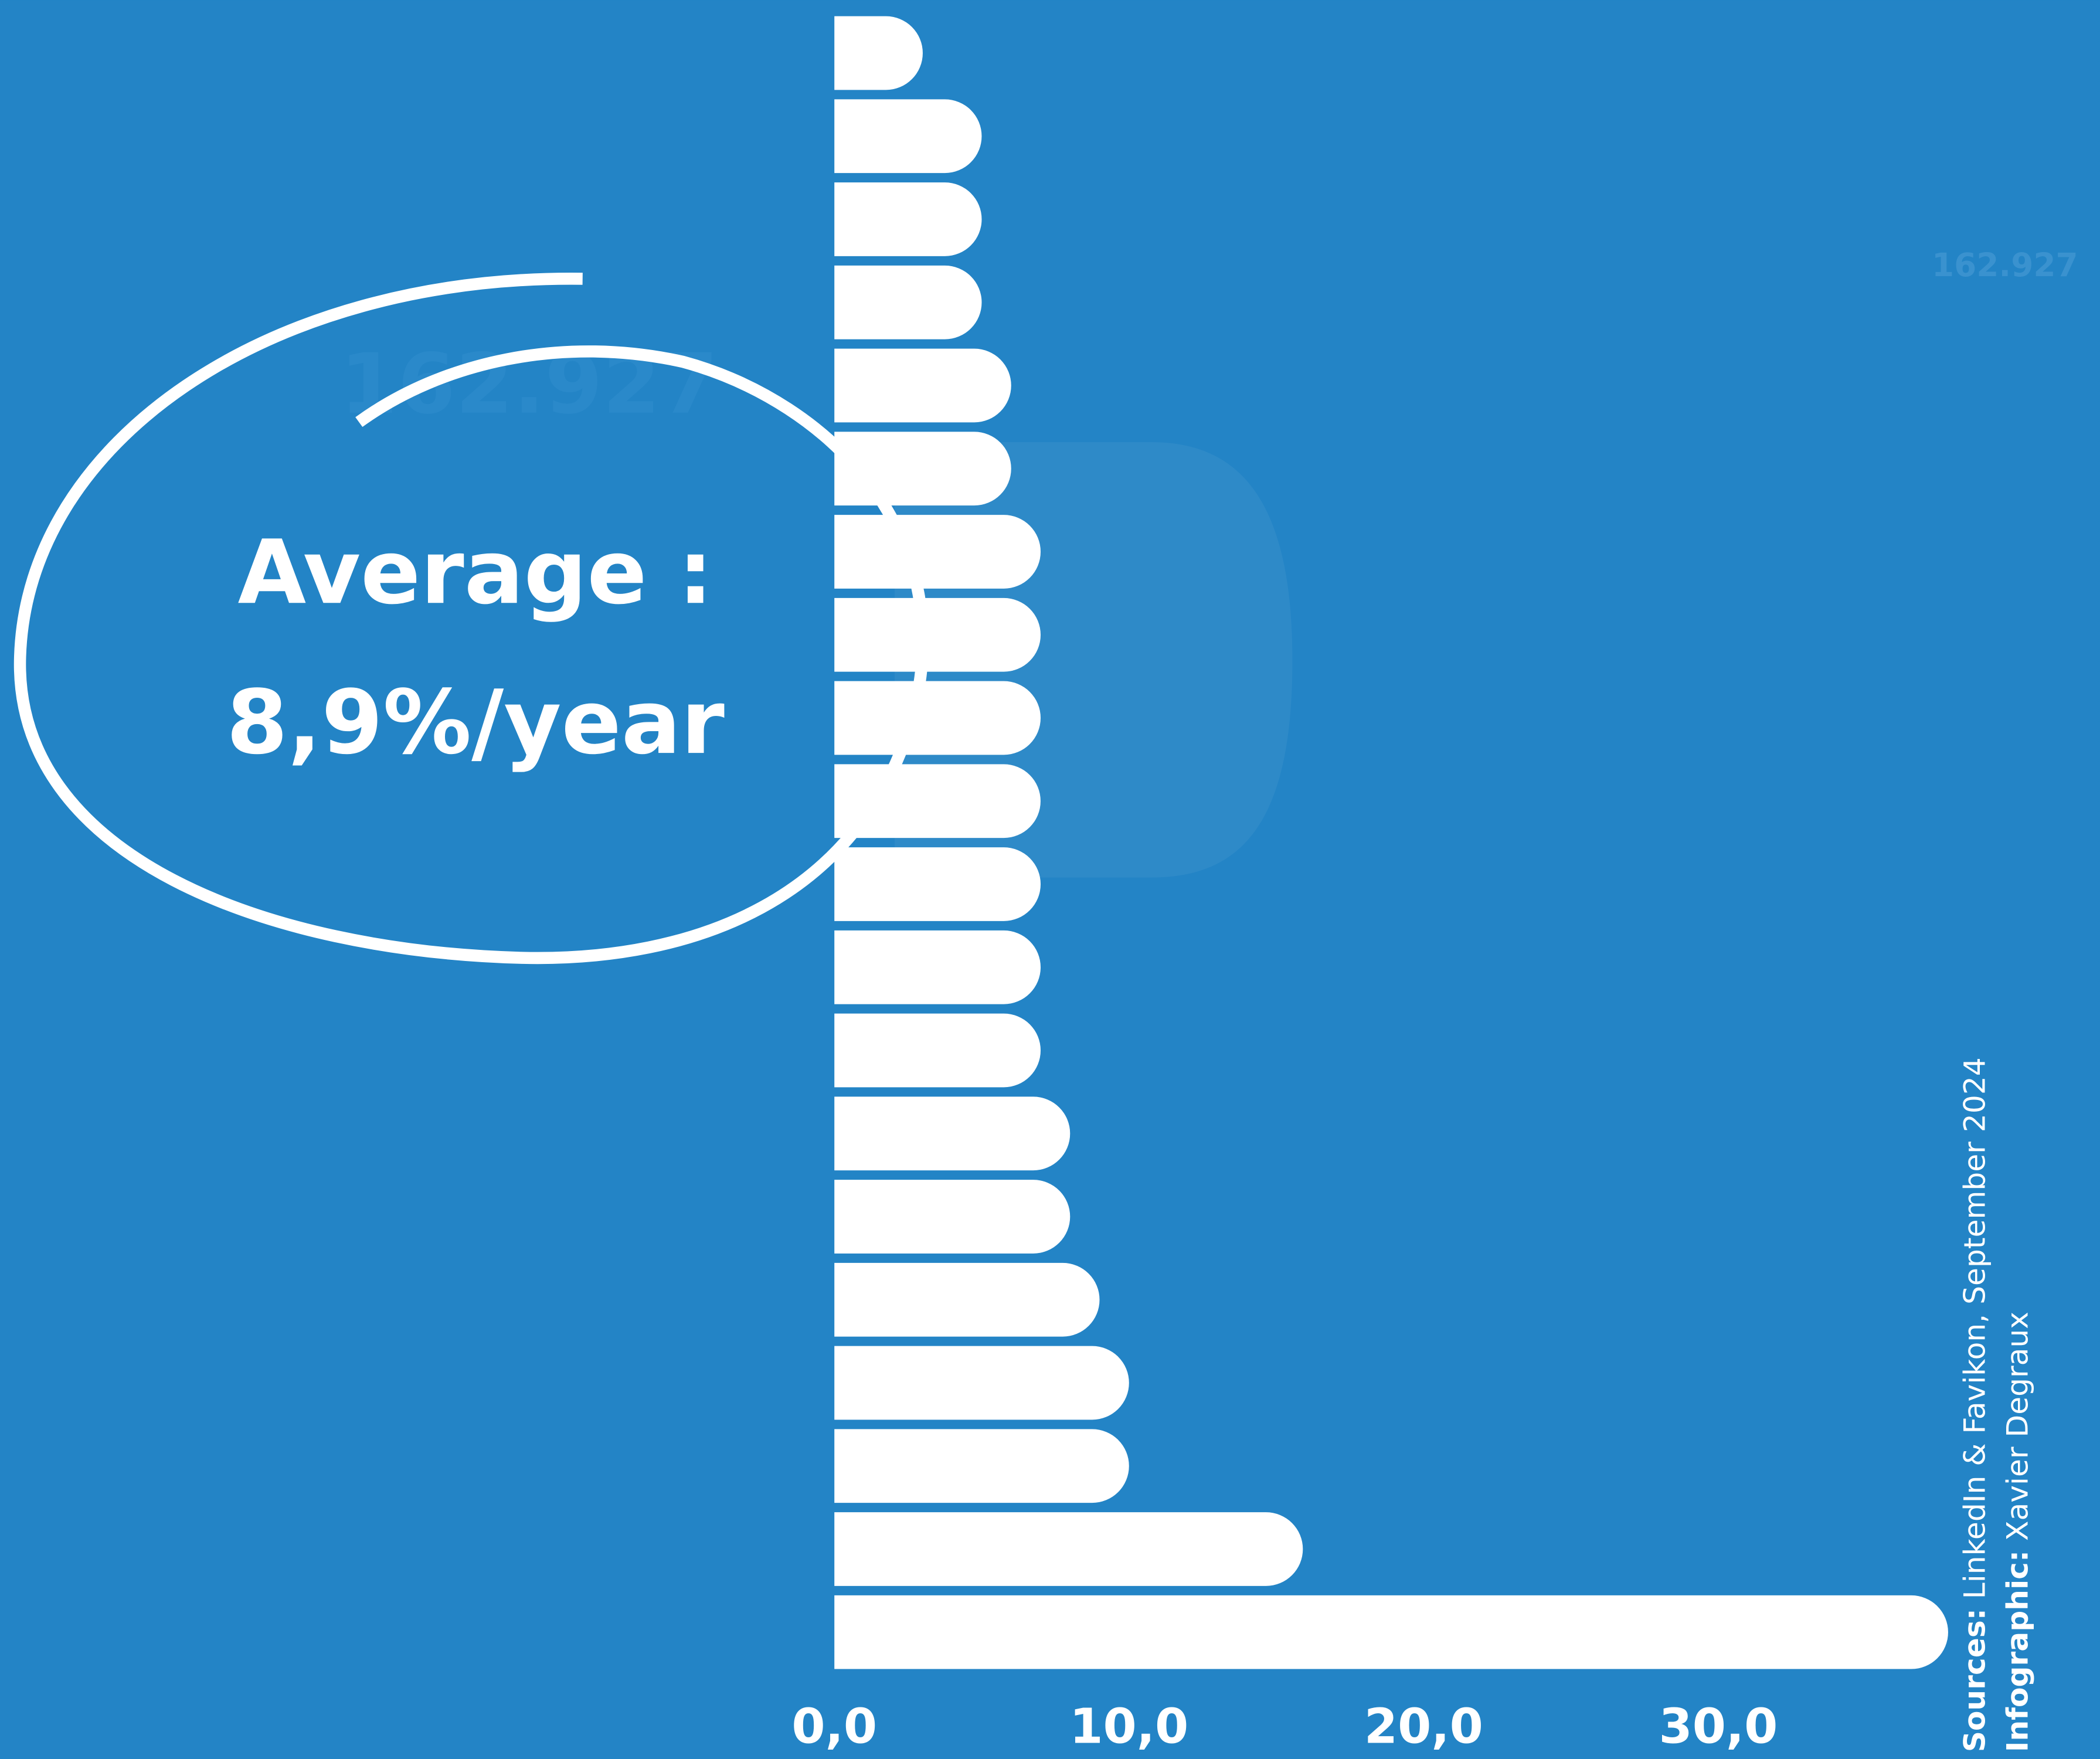  What do you see at coordinates (1975, 1680) in the screenshot?
I see `sources-label: Sources:` at bounding box center [1975, 1680].